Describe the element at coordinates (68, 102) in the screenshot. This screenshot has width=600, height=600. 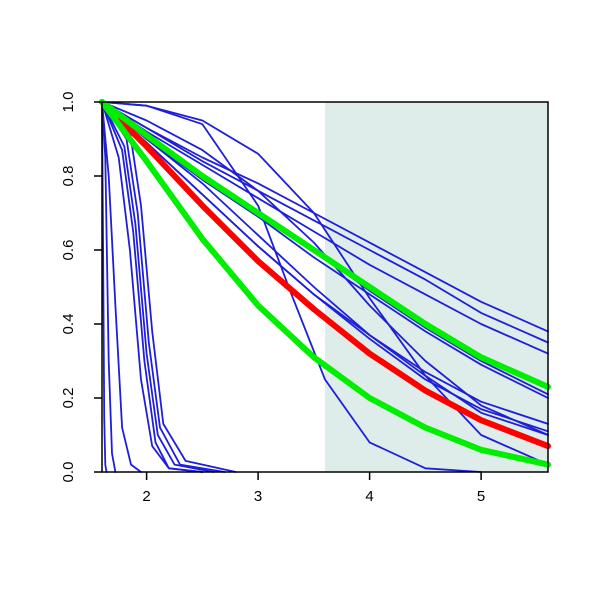
I see `y-tick-label-1: 1.0` at that location.